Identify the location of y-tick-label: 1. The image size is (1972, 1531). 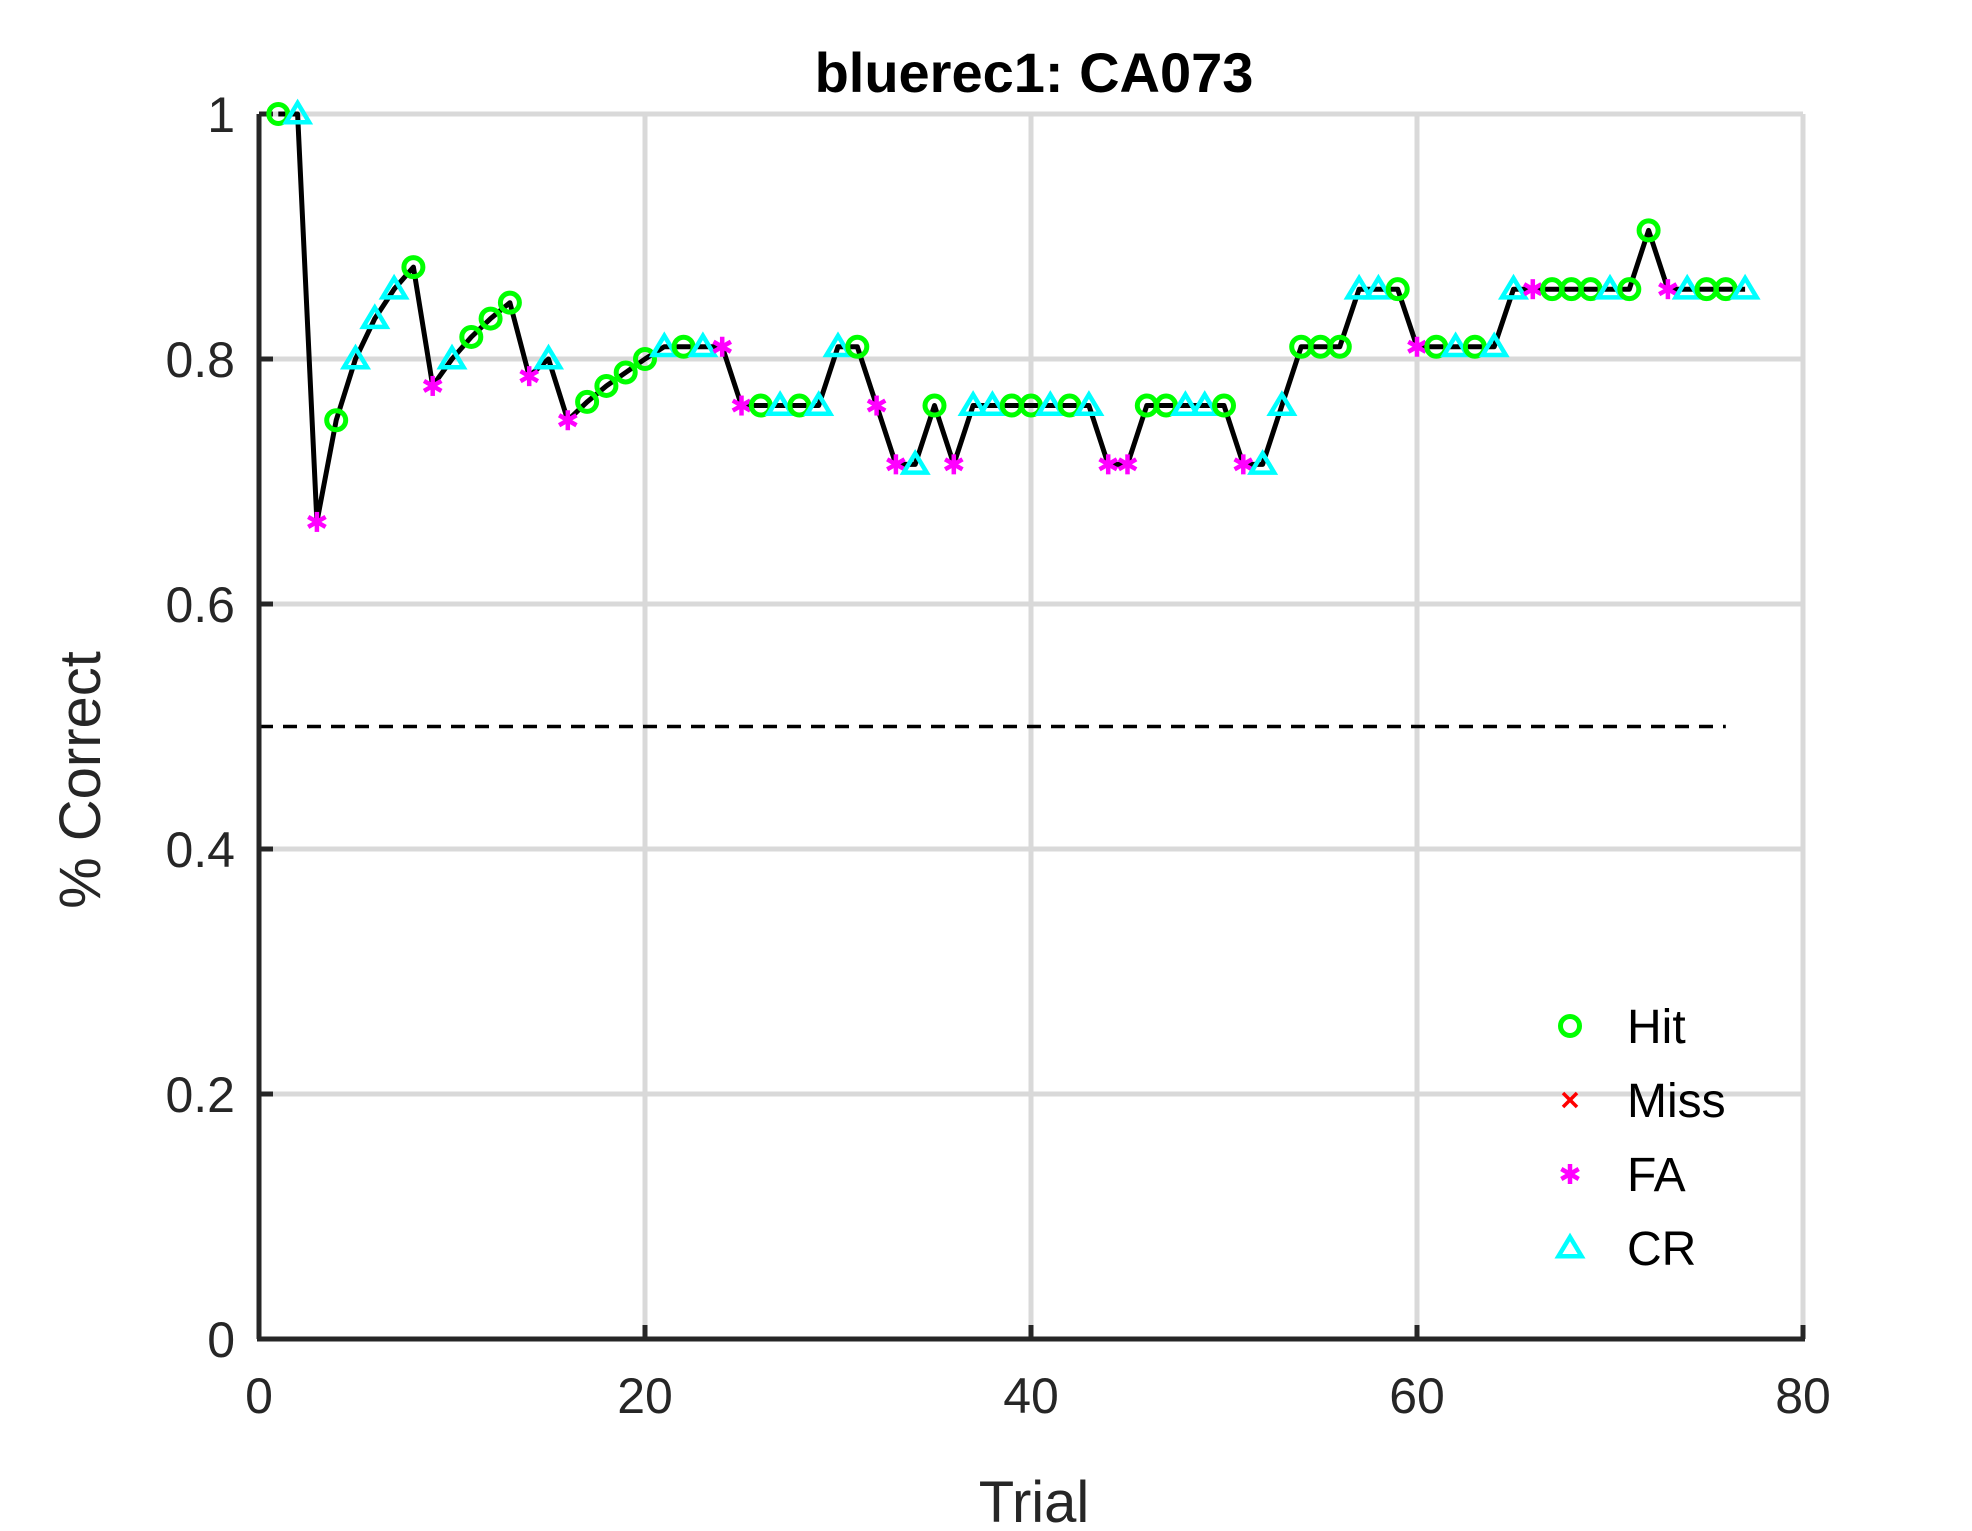
(221, 115).